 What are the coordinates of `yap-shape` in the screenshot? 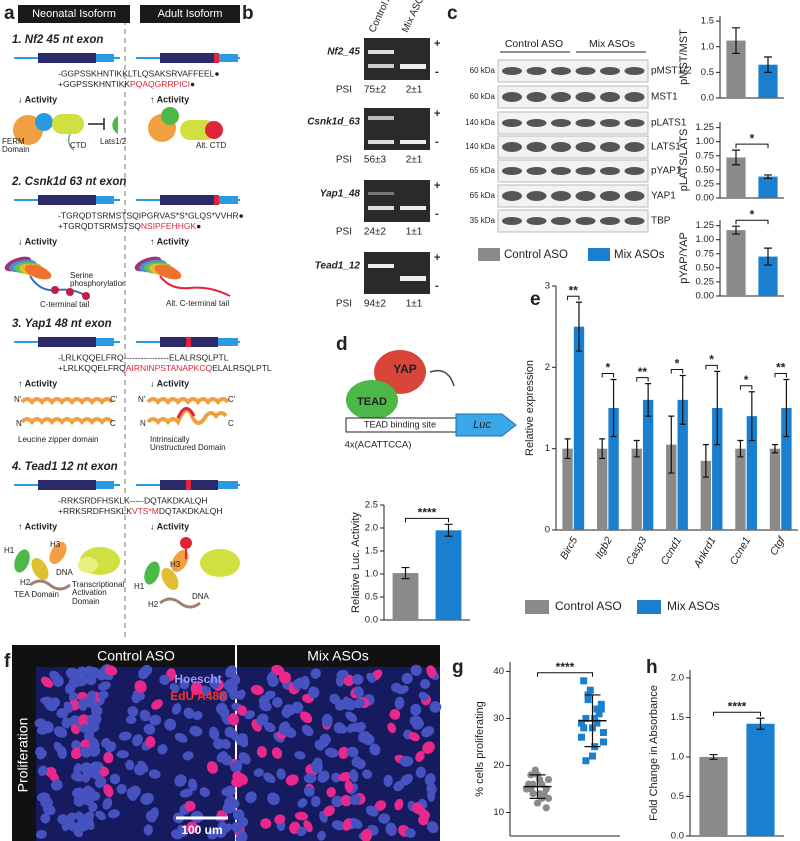 It's located at (400, 372).